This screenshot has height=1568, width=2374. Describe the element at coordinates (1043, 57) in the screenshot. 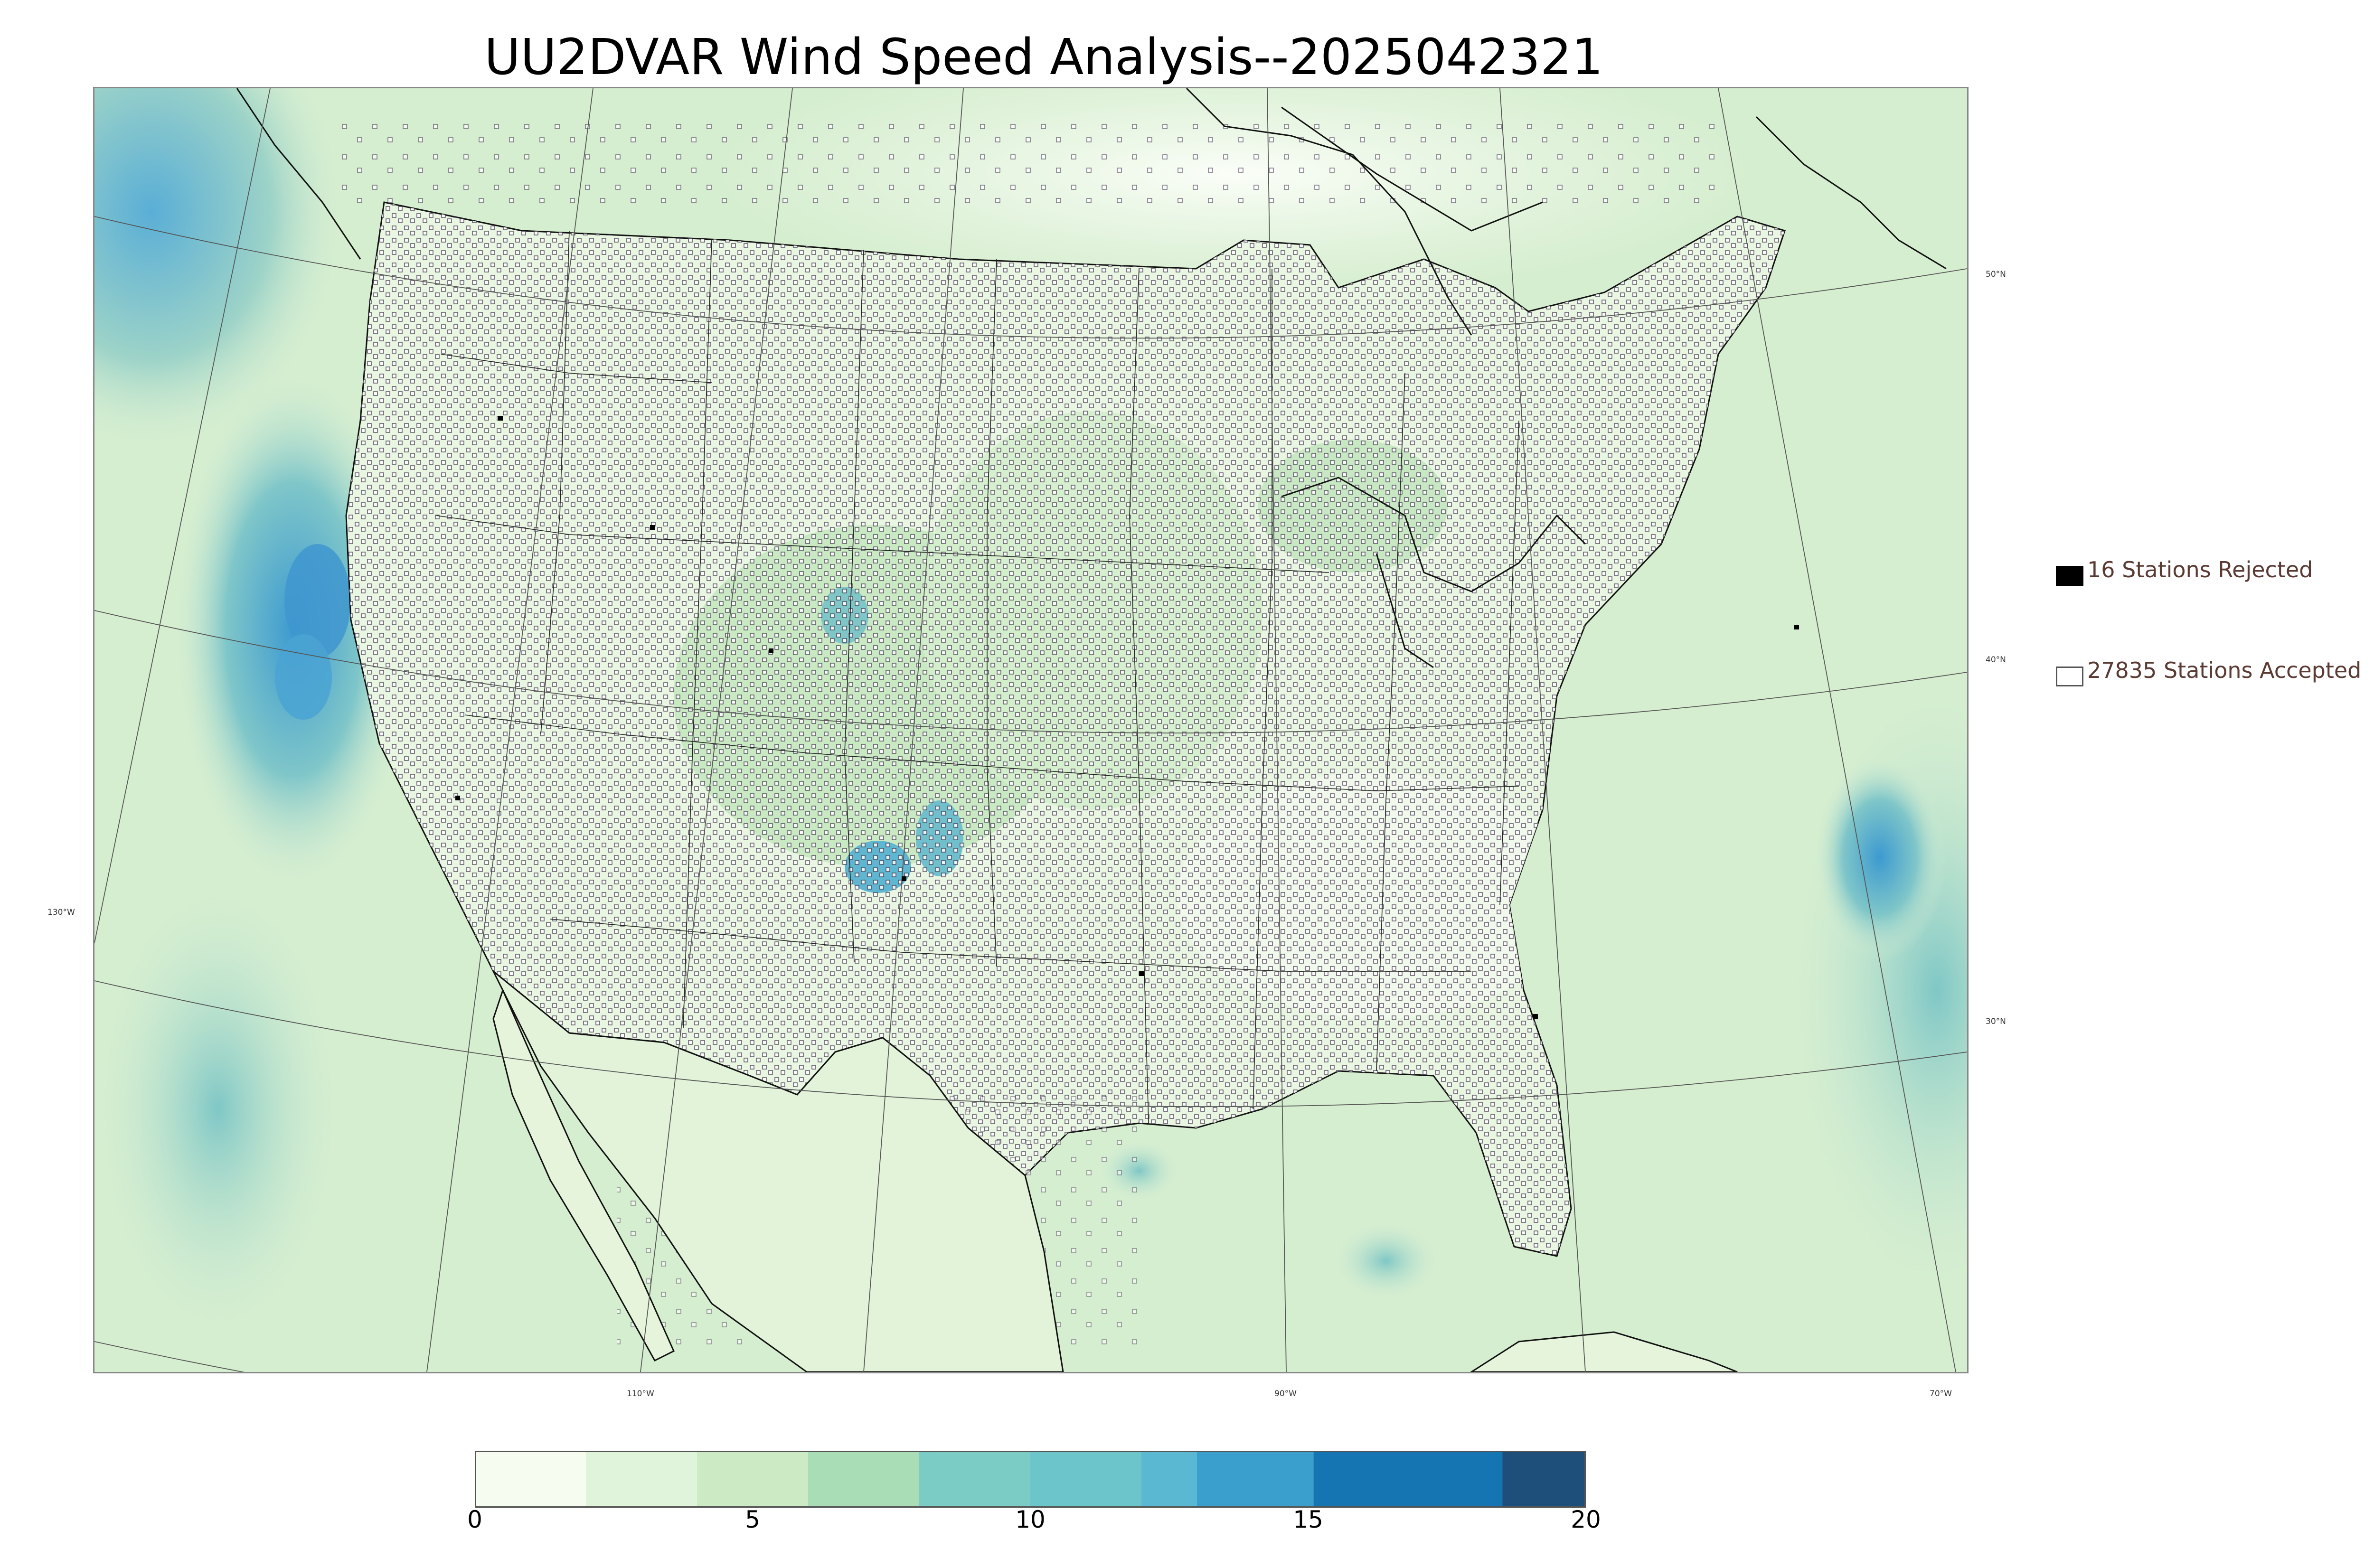

I see `page-title: UU2DVAR Wind Speed Analysis--2025042321` at that location.